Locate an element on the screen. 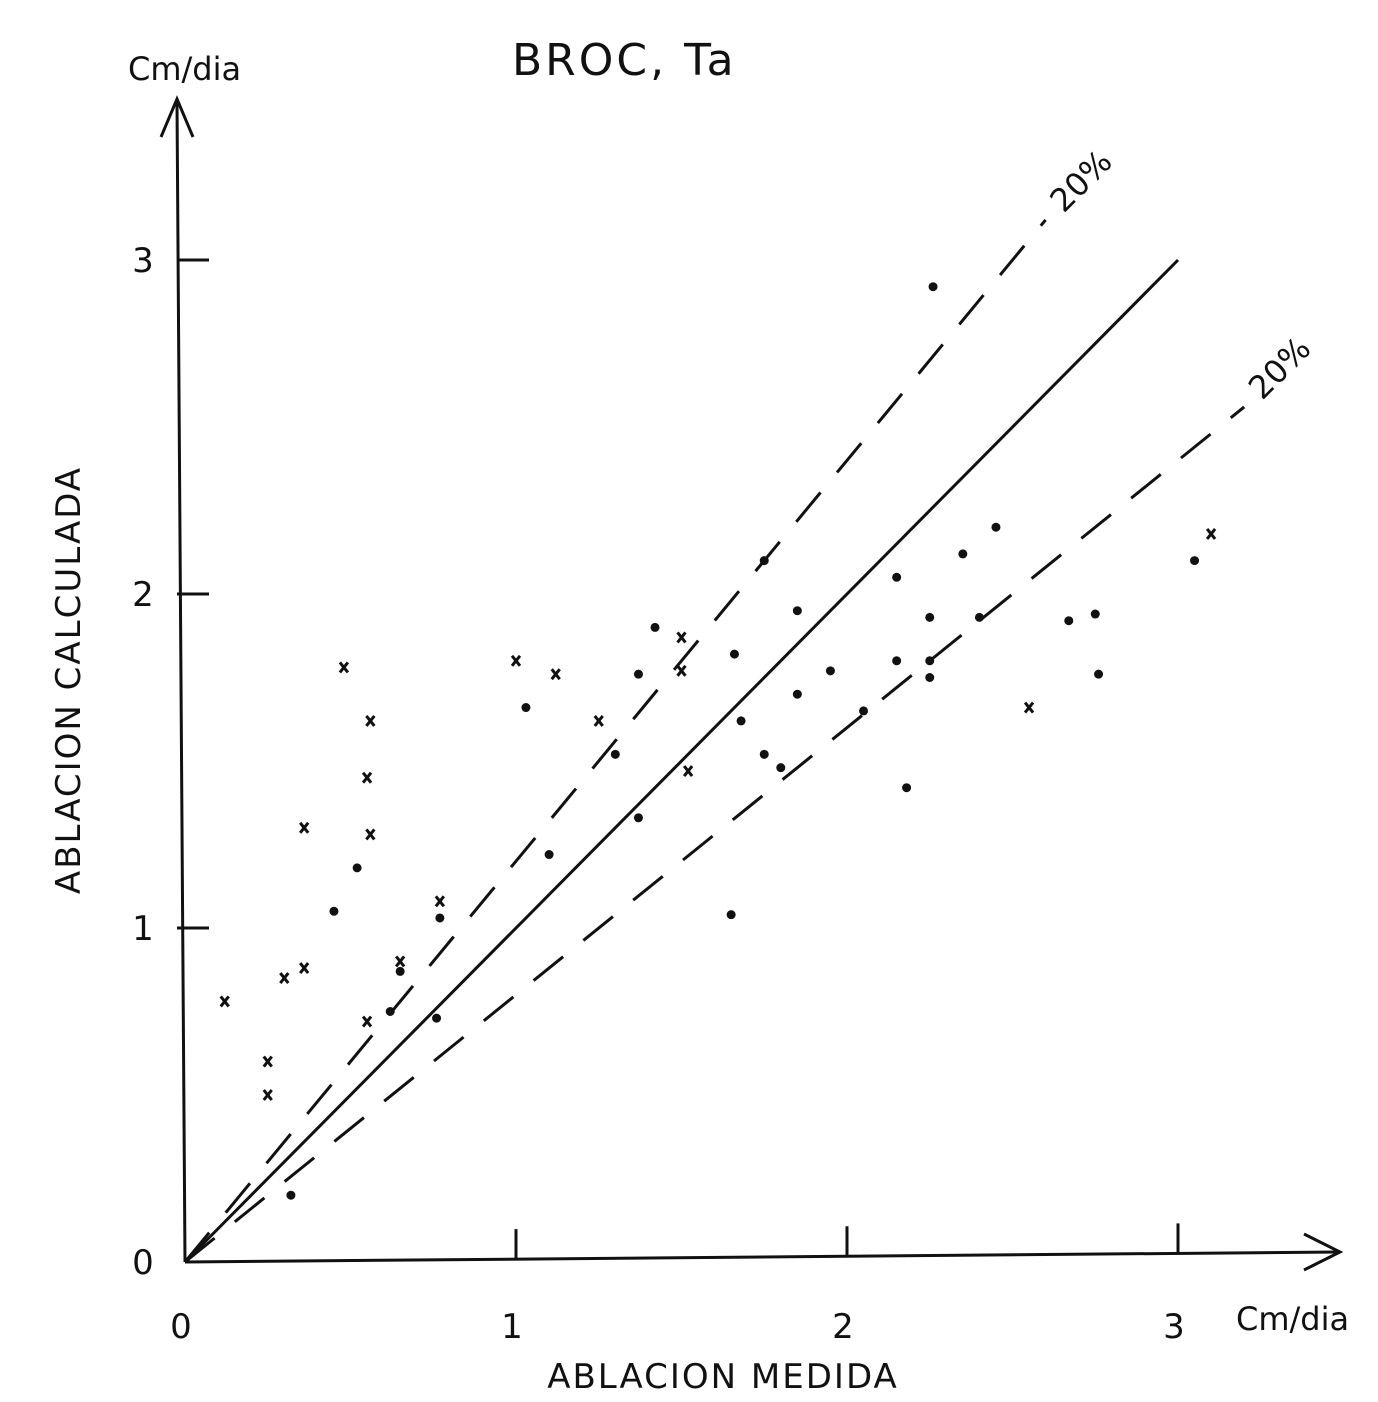  x-axis-title: ABLACION MEDIDA is located at coordinates (723, 1377).